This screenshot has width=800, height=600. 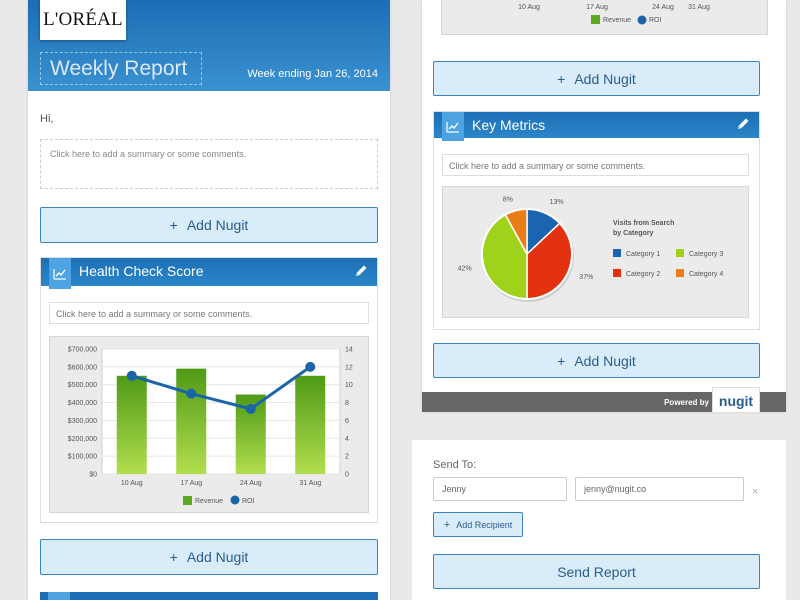 I want to click on y2-tick-label: 12, so click(x=349, y=367).